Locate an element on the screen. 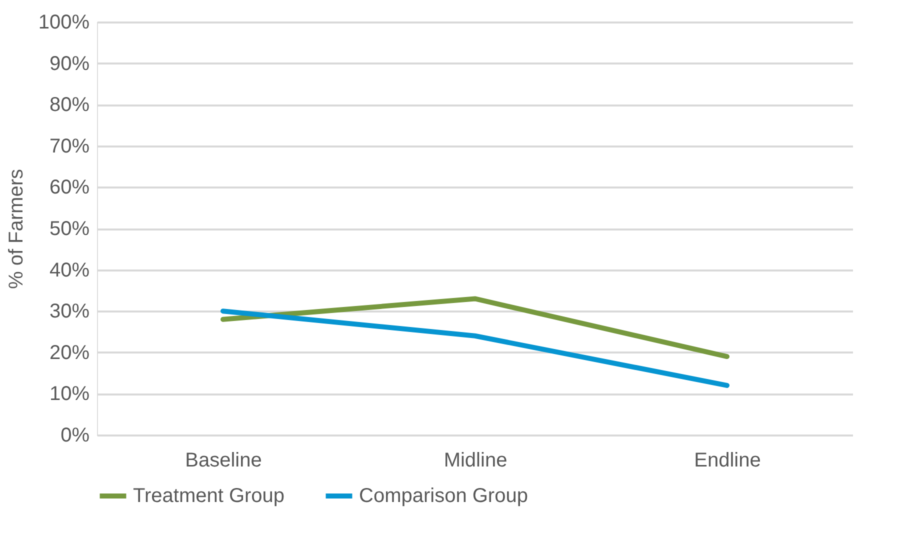 The image size is (899, 544). y-tick-label: 70% is located at coordinates (69, 146).